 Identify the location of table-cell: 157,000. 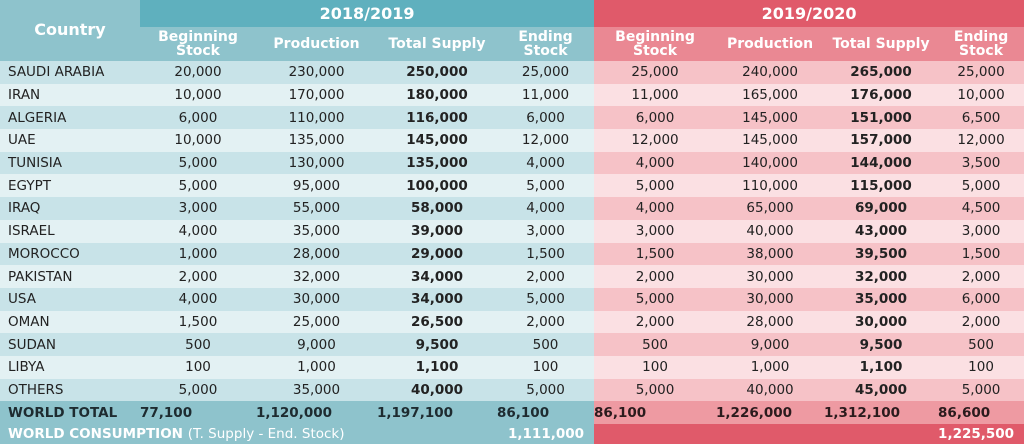
(881, 140).